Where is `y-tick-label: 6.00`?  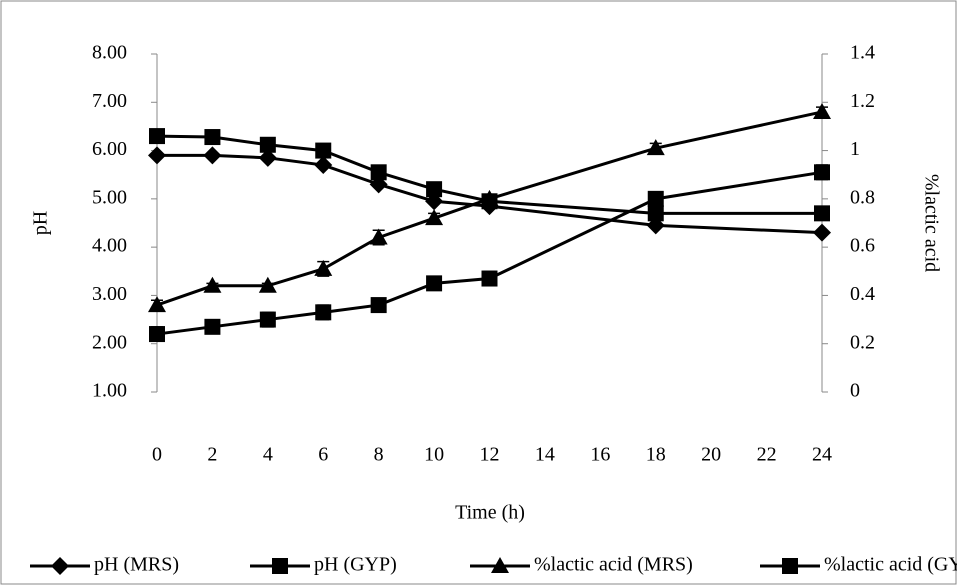 y-tick-label: 6.00 is located at coordinates (109, 149).